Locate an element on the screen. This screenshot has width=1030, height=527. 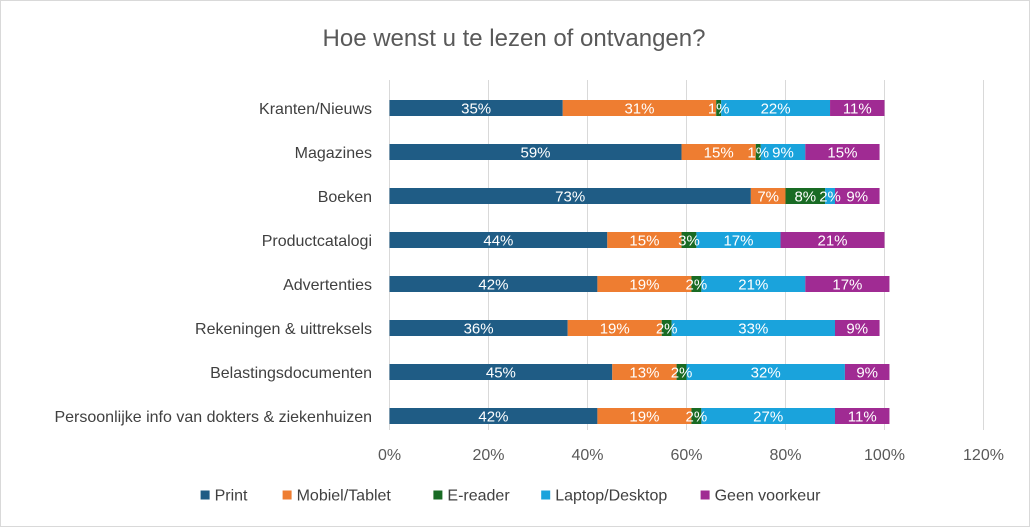
data-label: 33% is located at coordinates (753, 329).